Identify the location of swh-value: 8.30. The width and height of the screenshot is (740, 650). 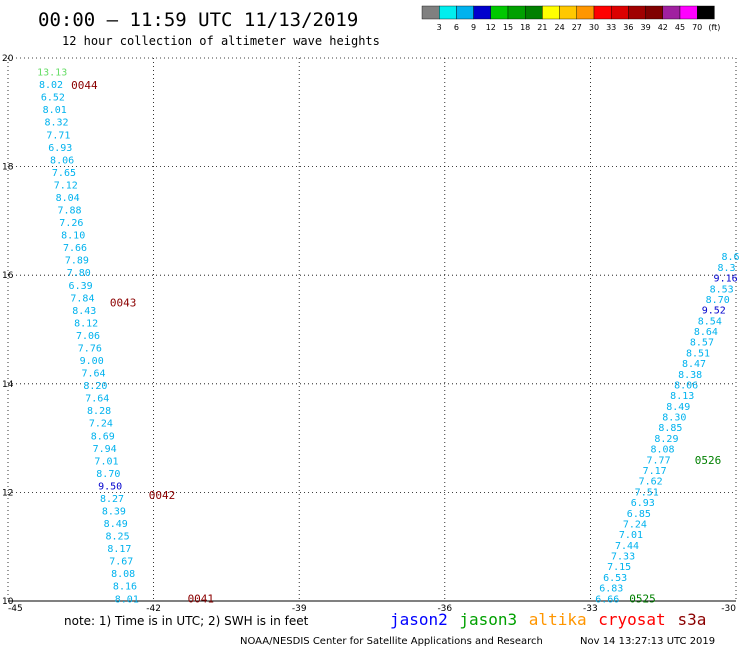
(674, 418).